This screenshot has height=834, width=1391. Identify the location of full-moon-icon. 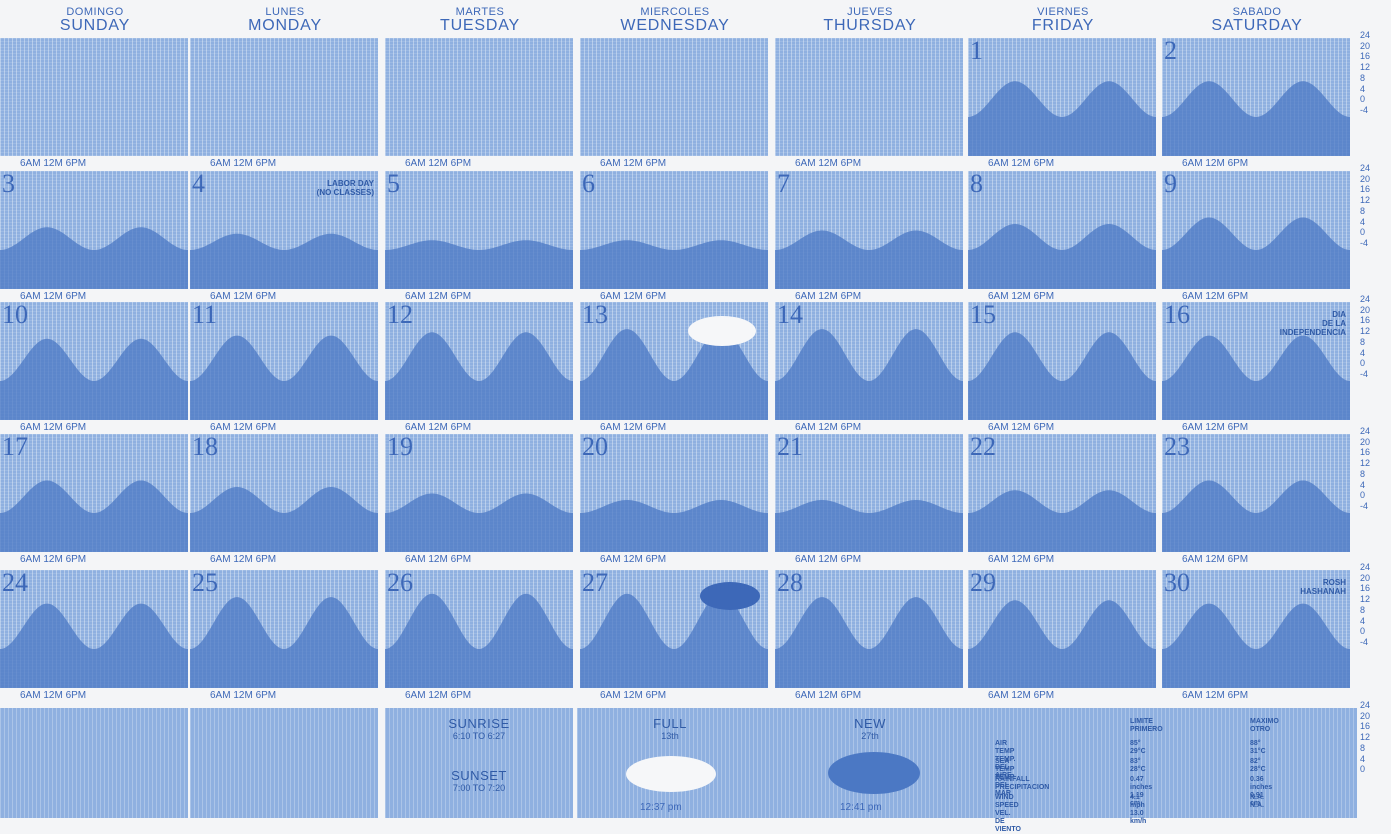
(722, 331).